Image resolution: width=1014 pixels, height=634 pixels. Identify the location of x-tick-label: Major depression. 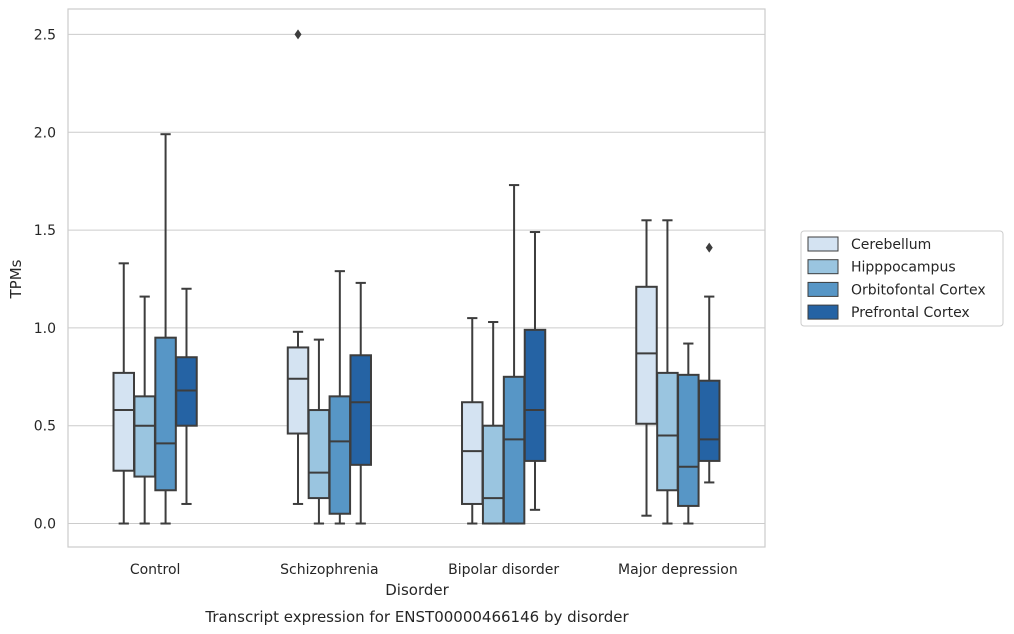
(678, 570).